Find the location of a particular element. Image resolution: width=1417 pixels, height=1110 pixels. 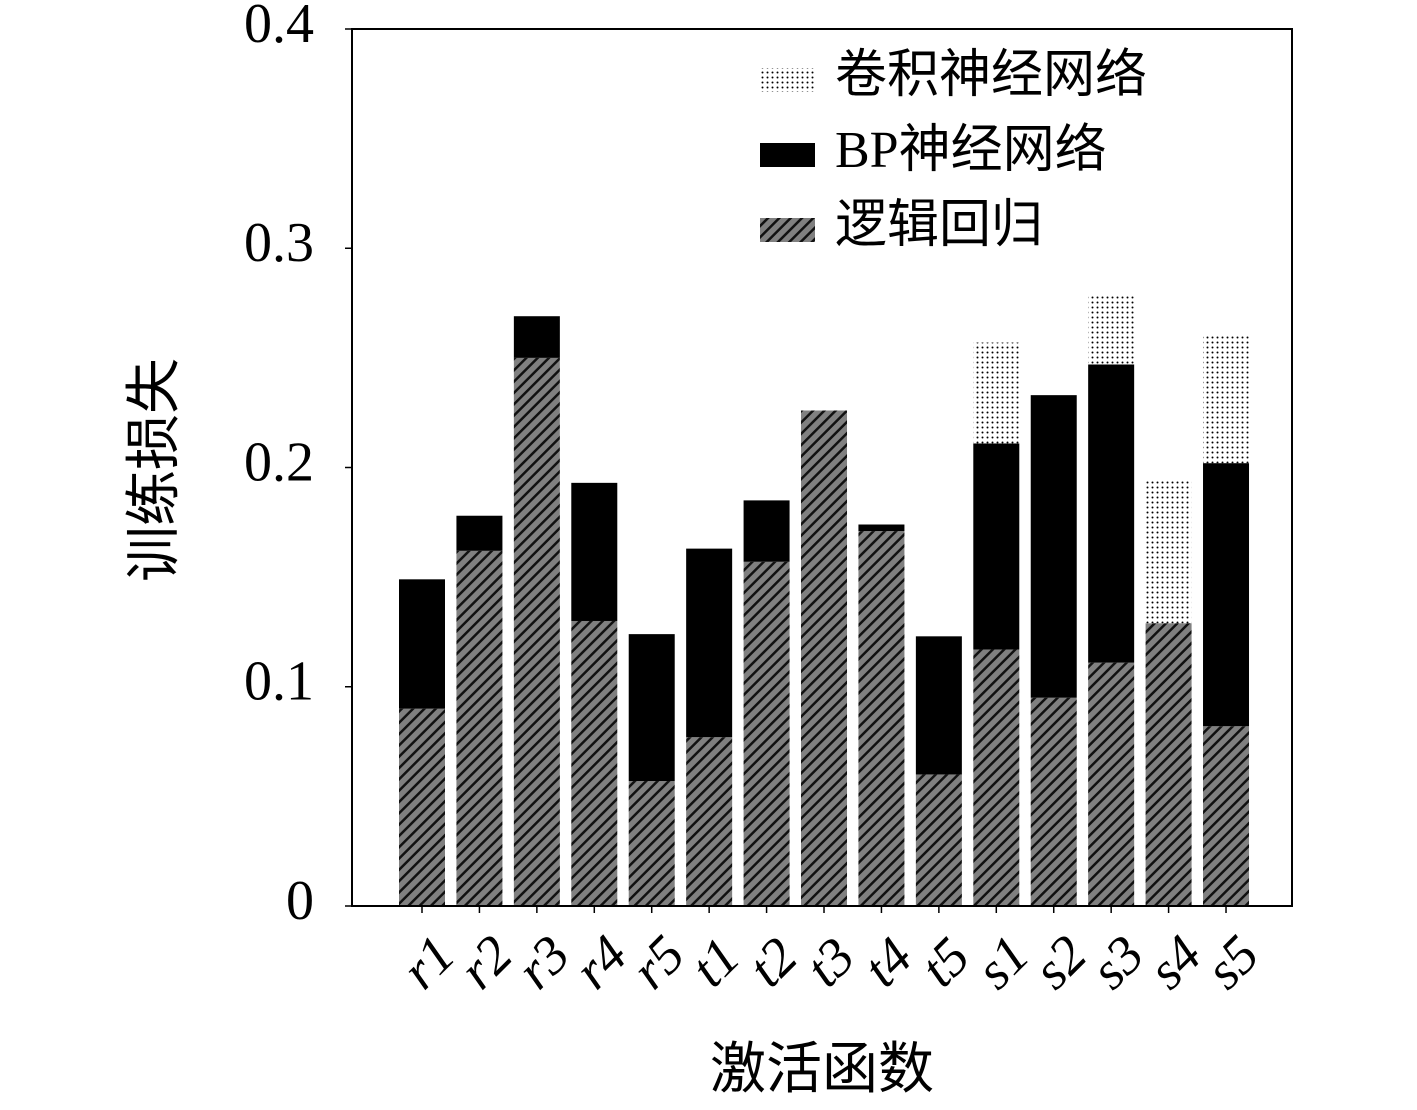

x-tick-label: t1 is located at coordinates (715, 962).